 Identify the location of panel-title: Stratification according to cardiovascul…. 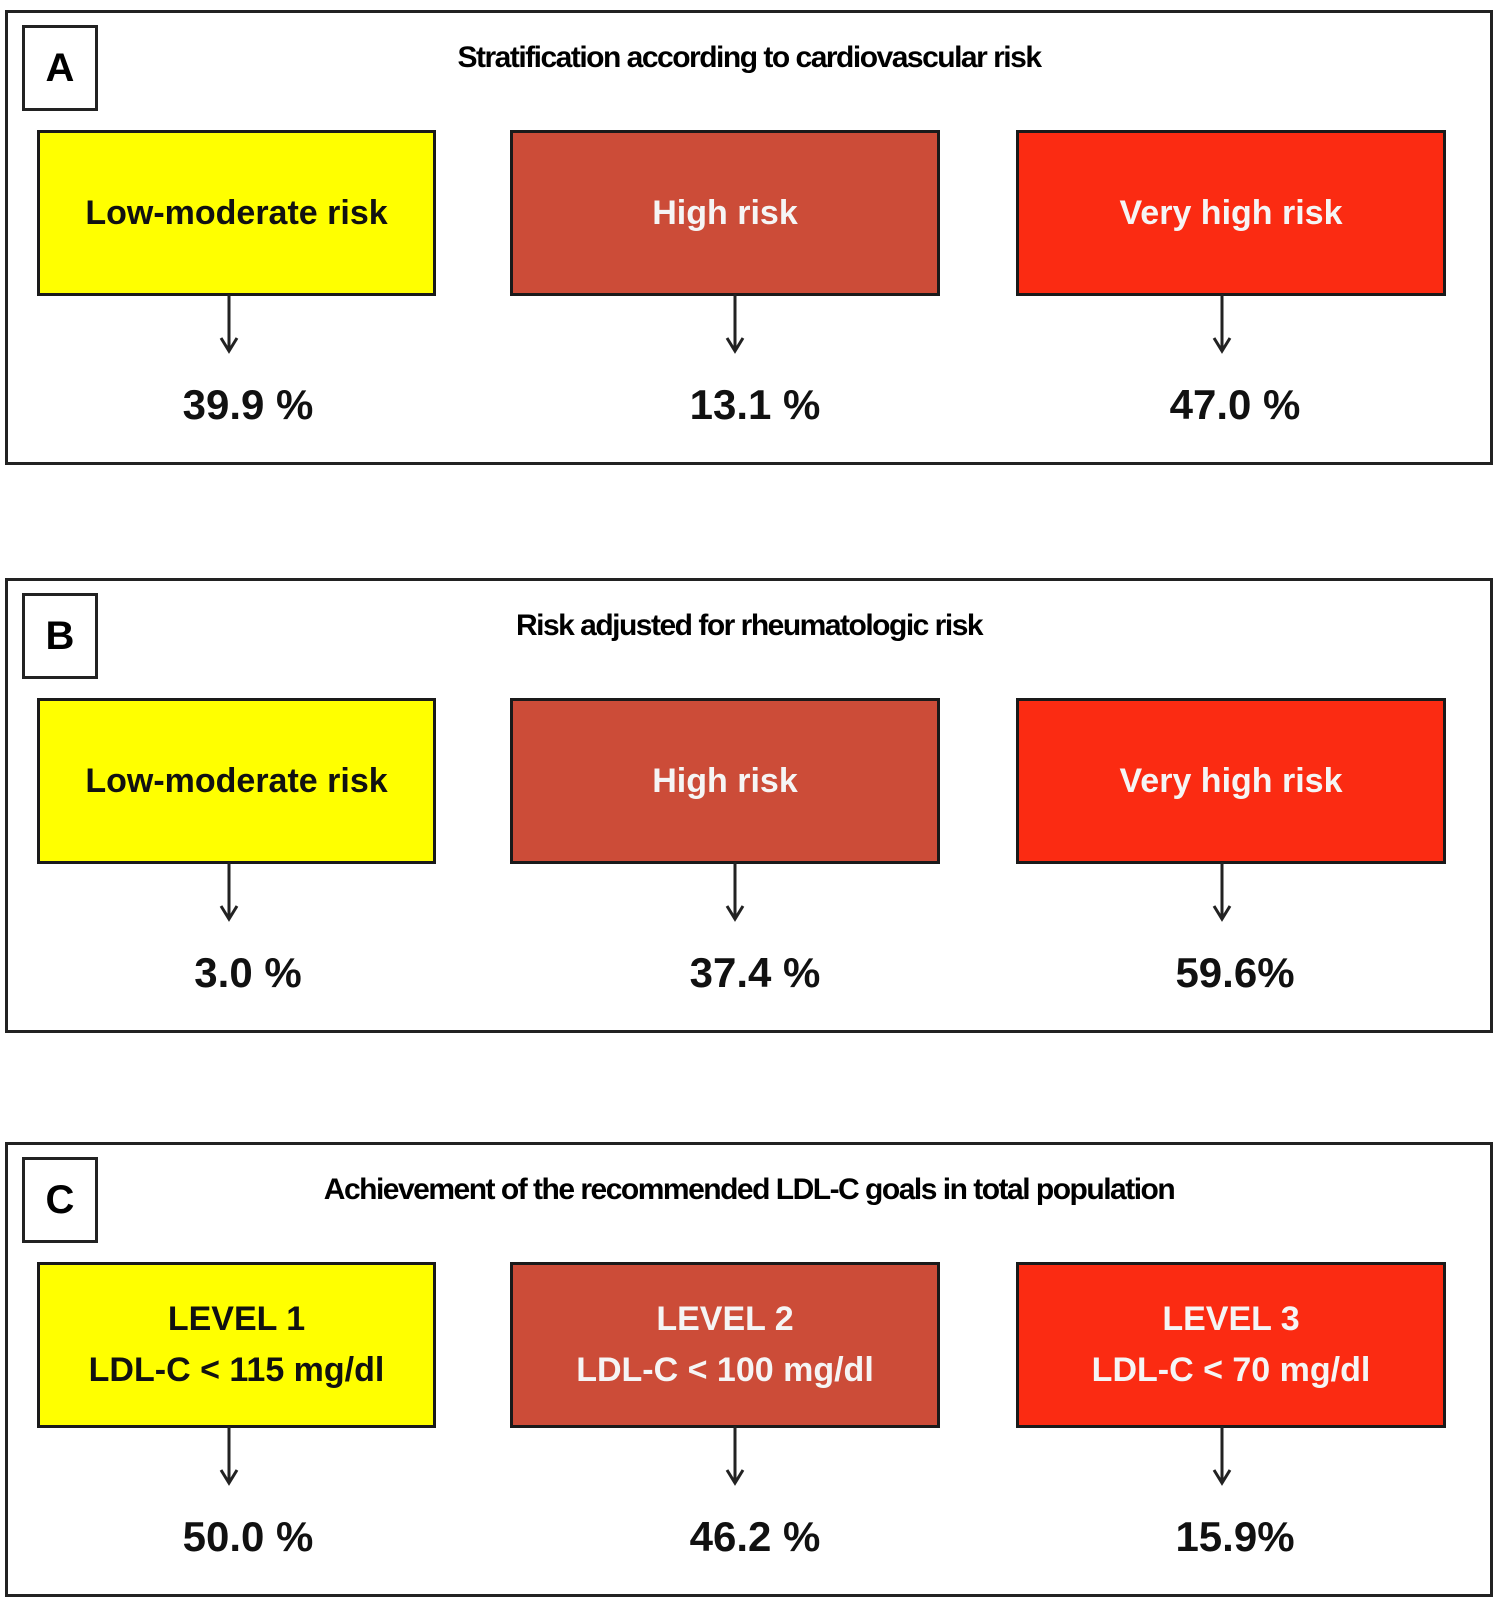
(749, 57).